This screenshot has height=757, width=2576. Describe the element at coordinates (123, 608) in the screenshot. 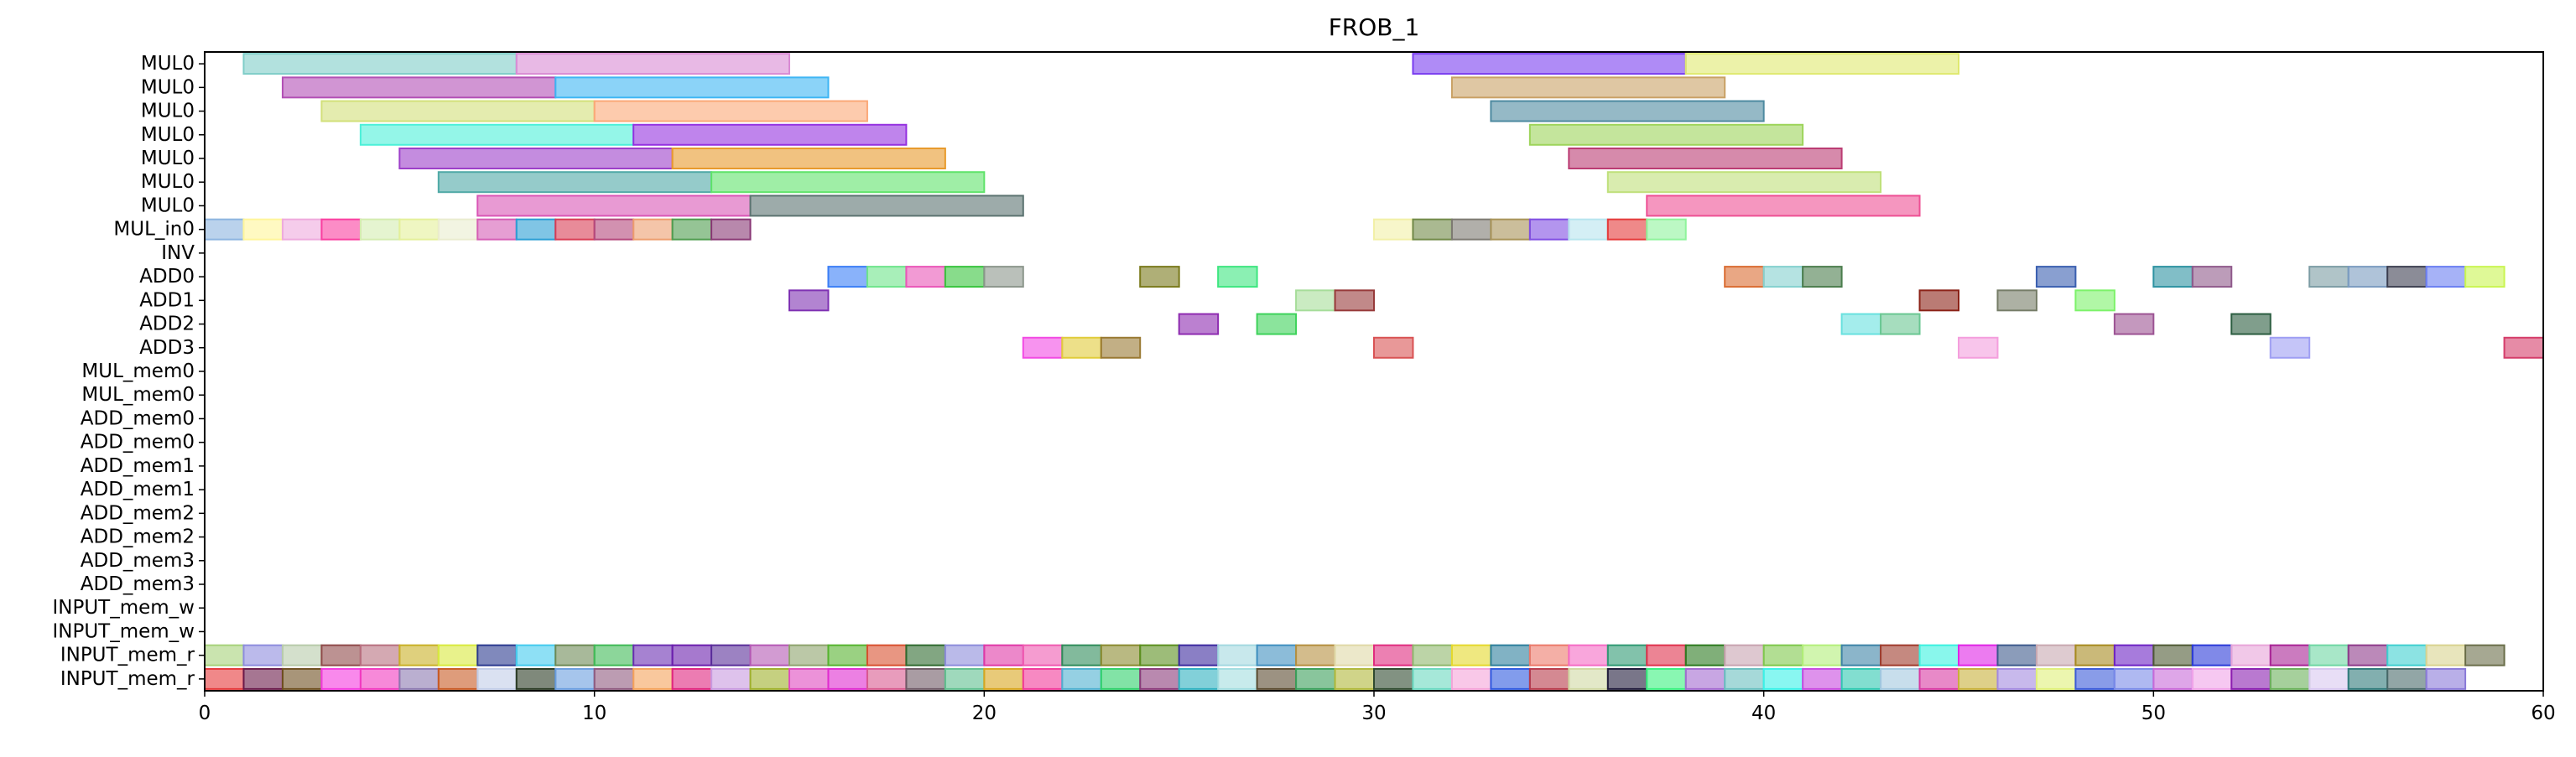

I see `y-tick-label: INPUT_mem_w` at that location.